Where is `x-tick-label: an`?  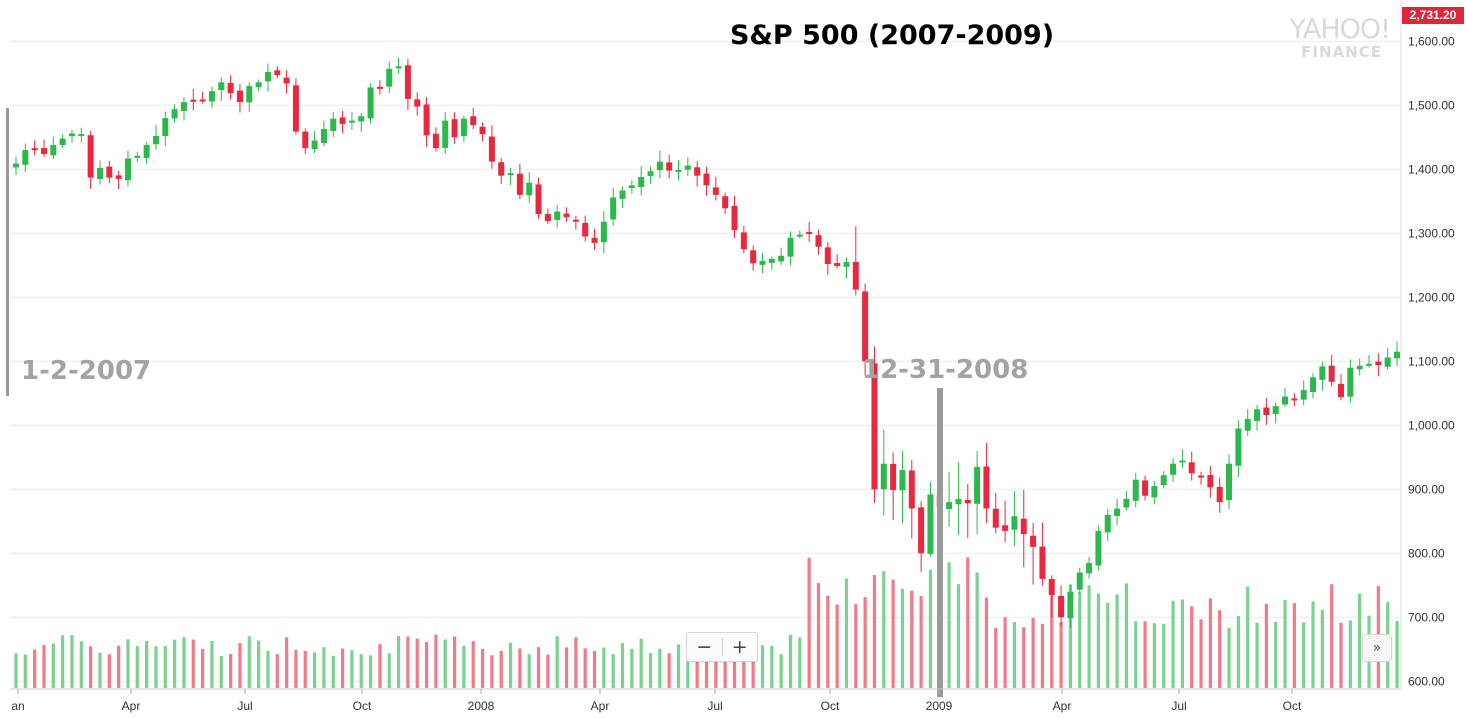
x-tick-label: an is located at coordinates (17, 706).